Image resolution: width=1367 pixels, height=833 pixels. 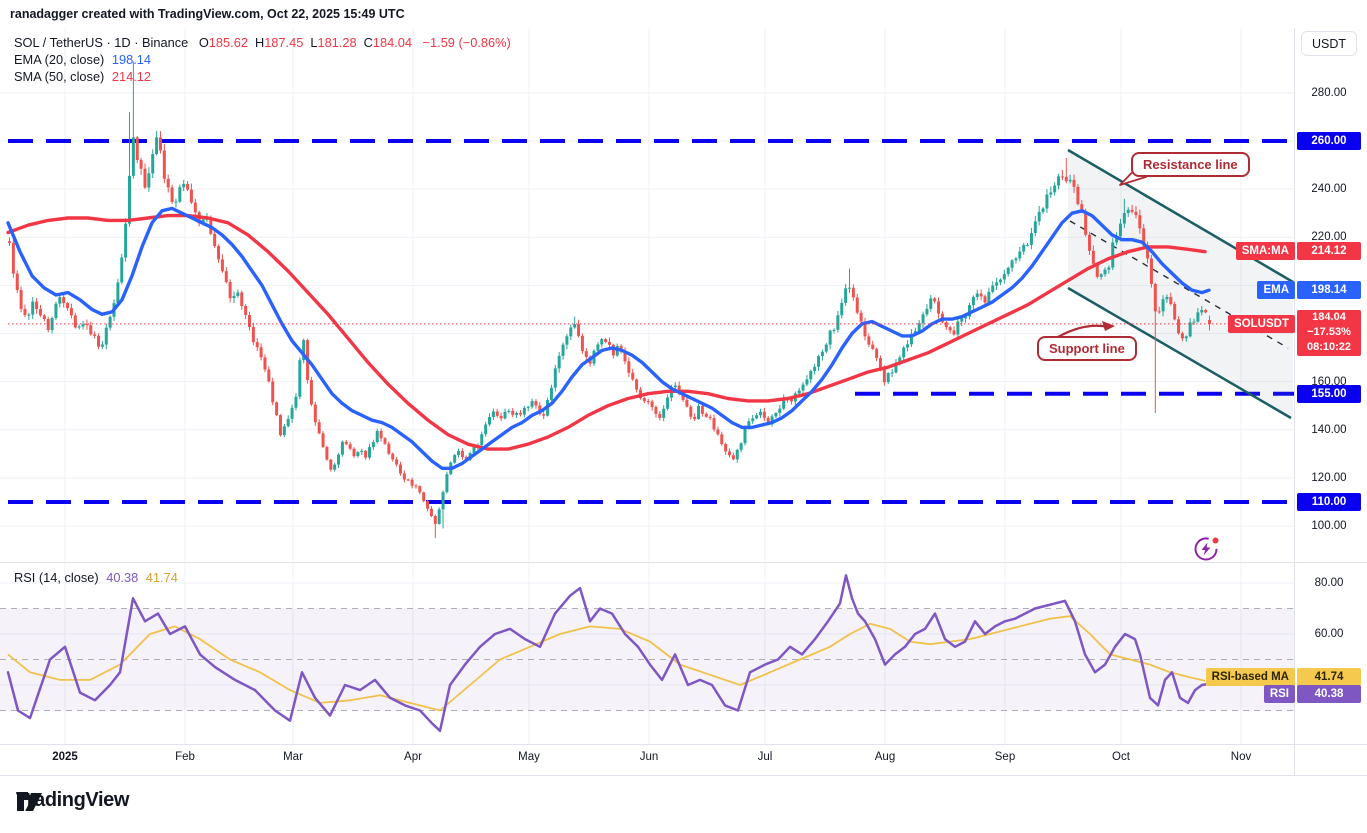 I want to click on time-label-Jul: Jul, so click(x=765, y=757).